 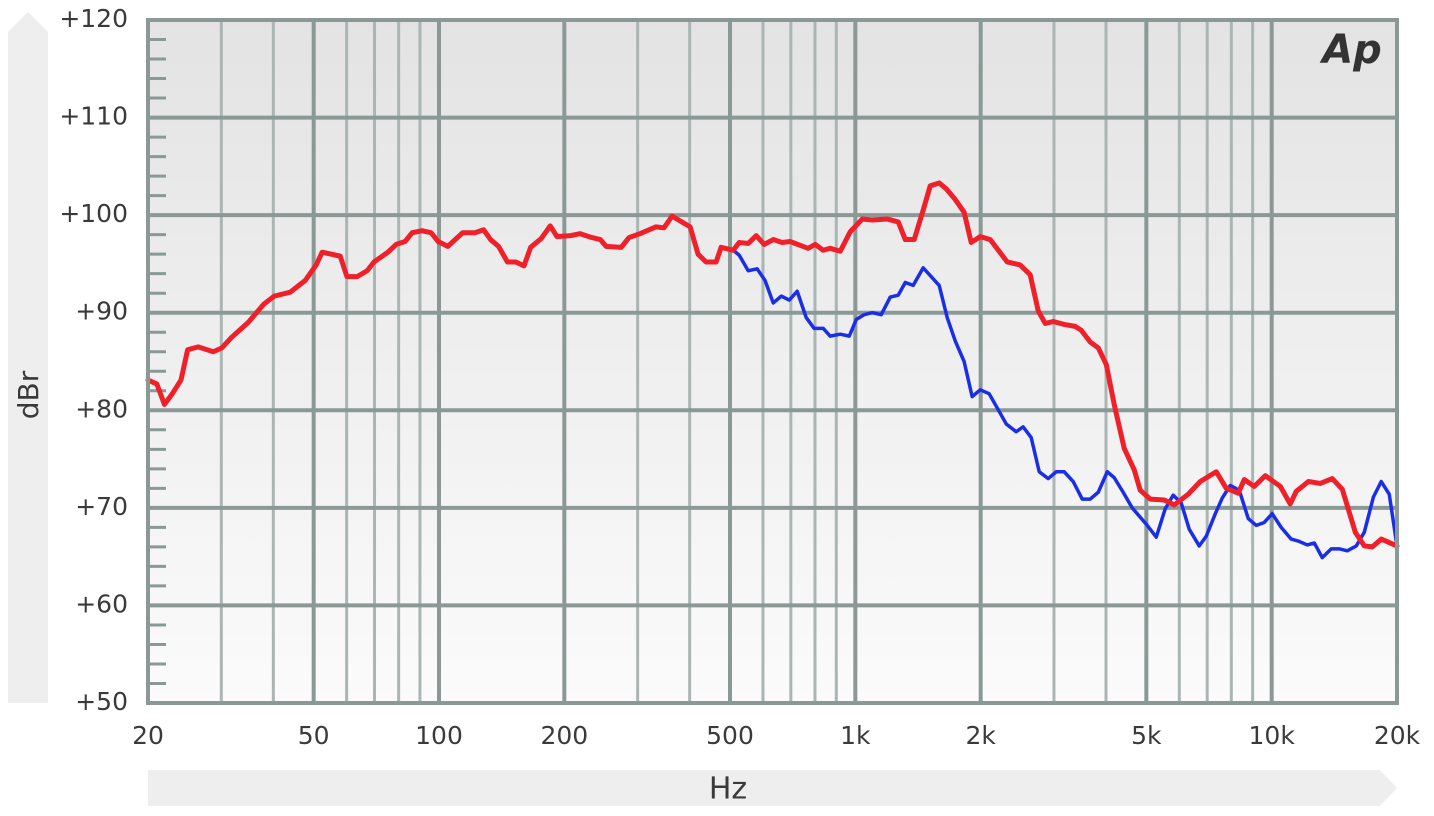 I want to click on x-tick-label: 500, so click(x=730, y=735).